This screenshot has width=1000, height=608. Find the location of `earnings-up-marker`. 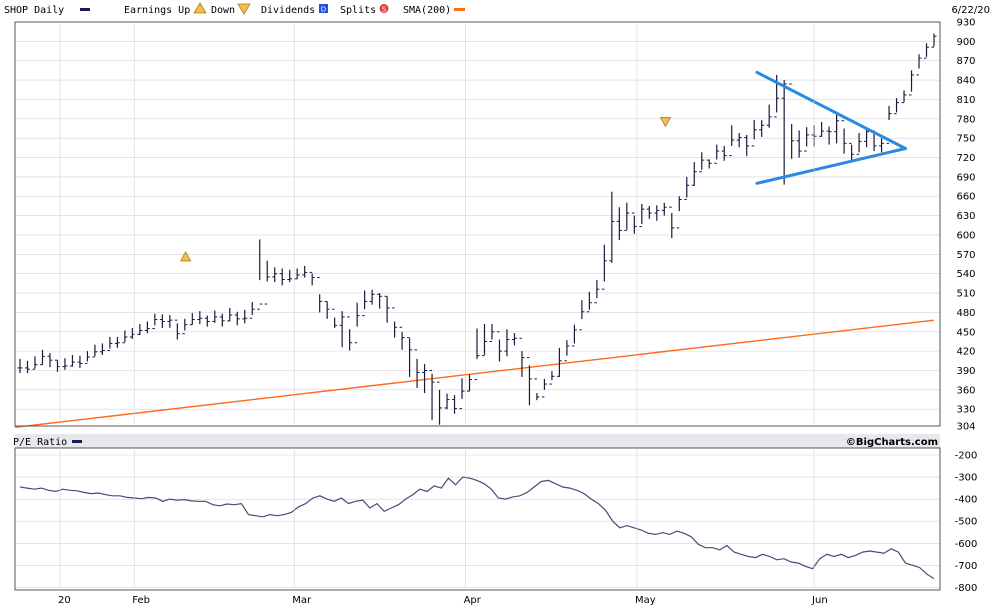

earnings-up-marker is located at coordinates (185, 256).